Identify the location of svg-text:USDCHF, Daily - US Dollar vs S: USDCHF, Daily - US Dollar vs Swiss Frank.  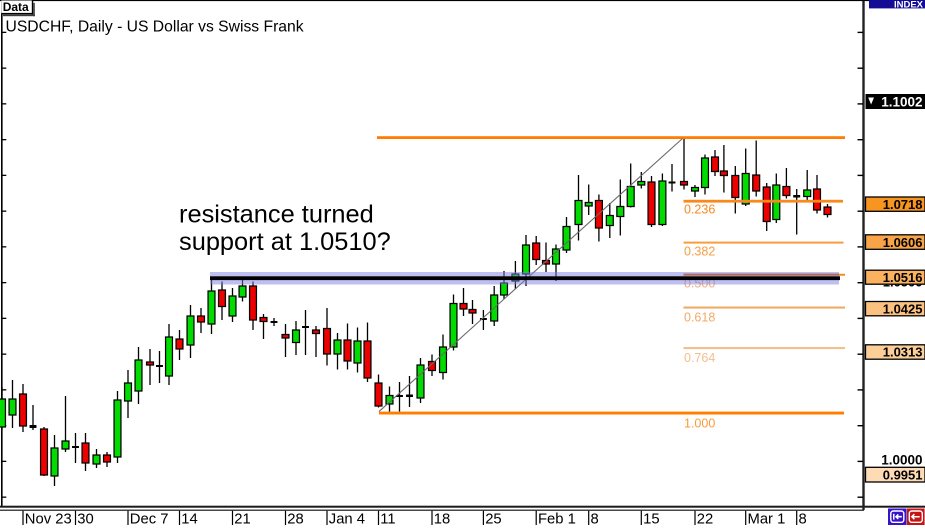
(155, 27).